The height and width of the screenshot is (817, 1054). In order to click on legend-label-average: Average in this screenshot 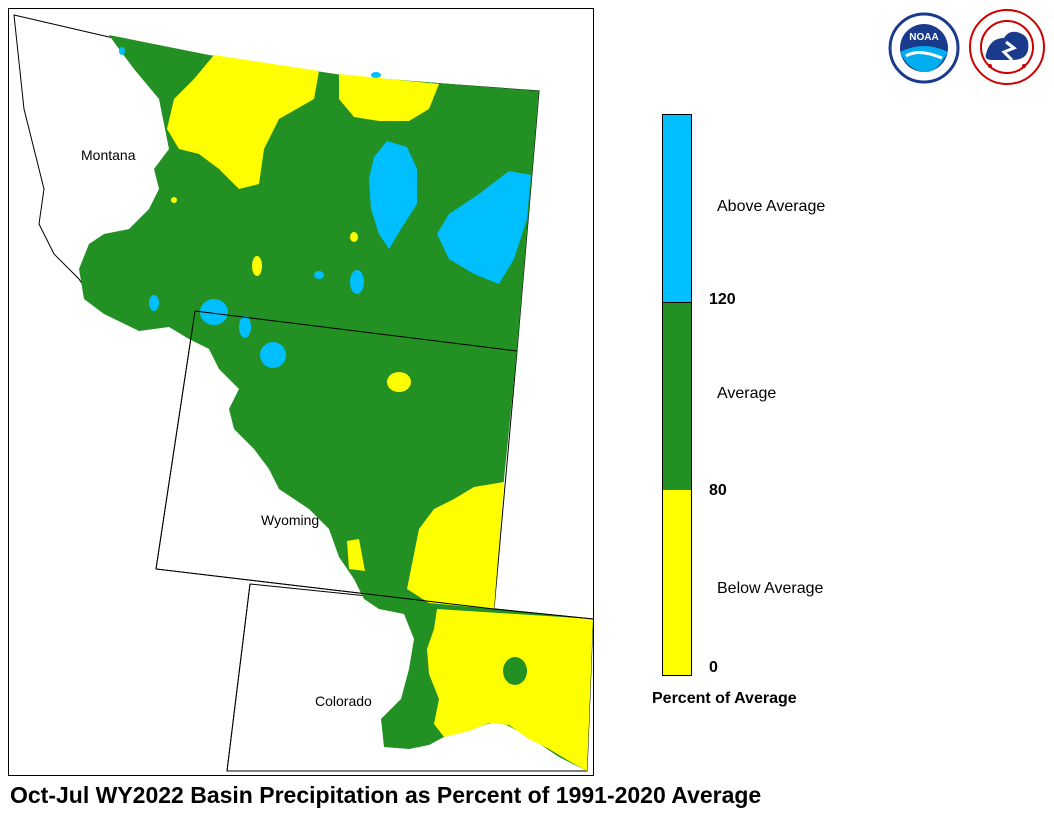, I will do `click(747, 393)`.